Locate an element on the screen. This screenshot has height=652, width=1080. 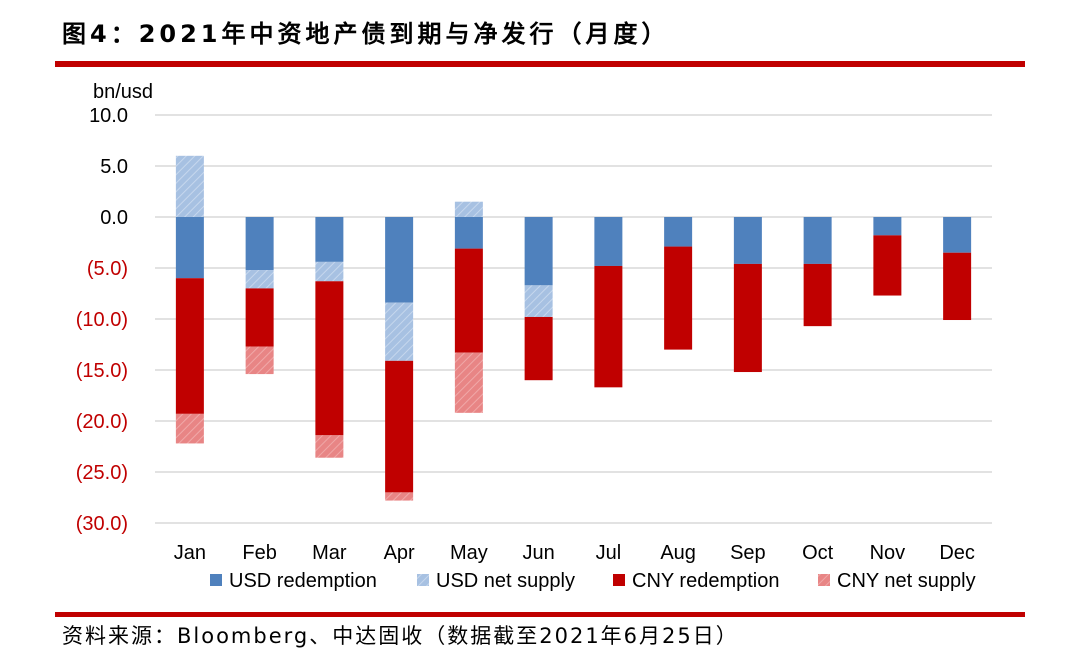
x-tick-label: Mar is located at coordinates (329, 553).